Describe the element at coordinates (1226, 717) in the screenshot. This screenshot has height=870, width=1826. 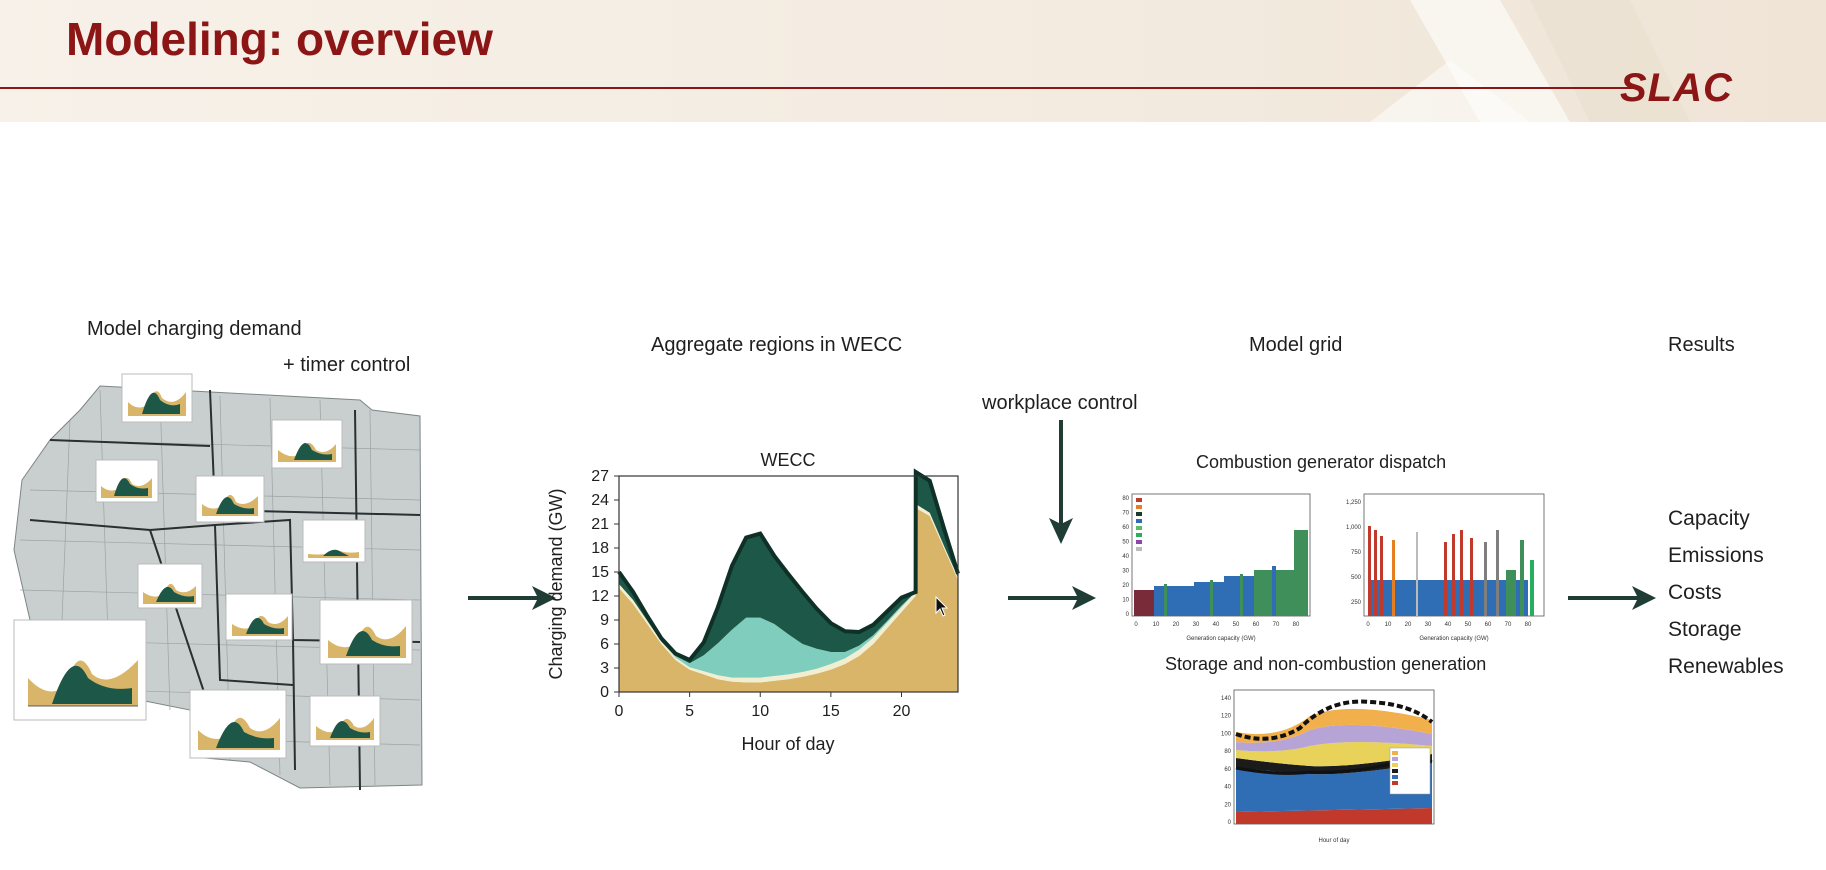
I see `y-tick-label: 120` at that location.